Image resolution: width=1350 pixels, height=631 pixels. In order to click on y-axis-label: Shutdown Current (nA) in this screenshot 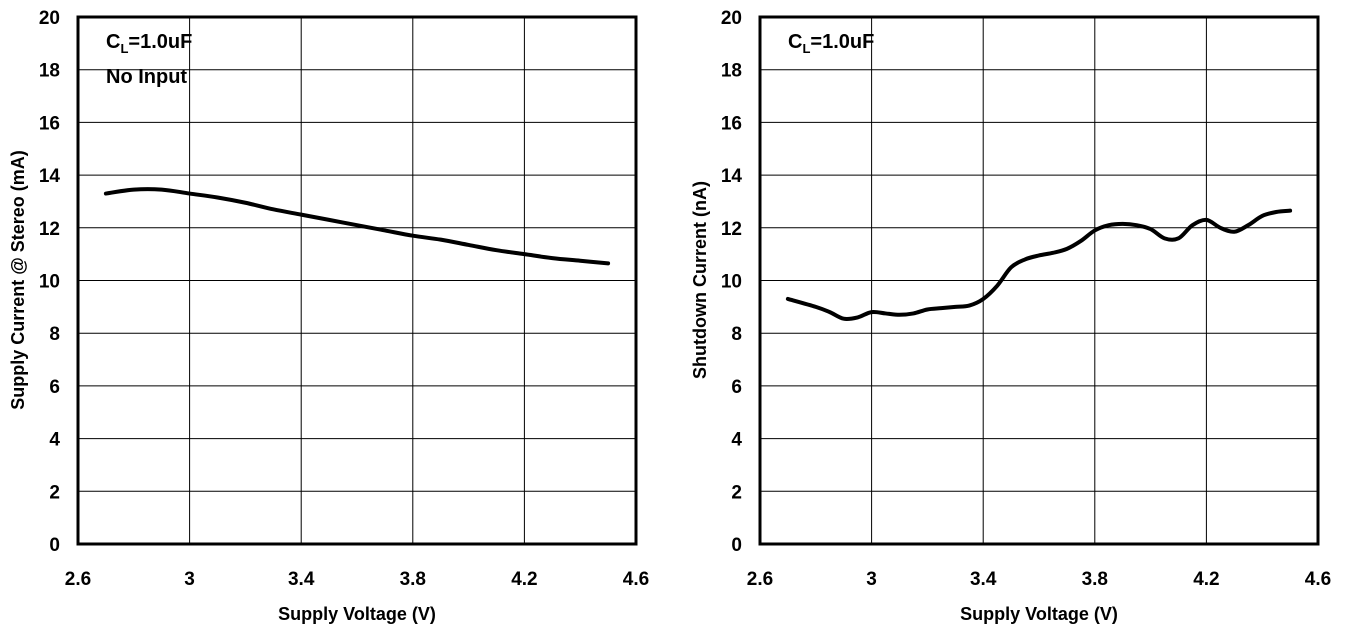, I will do `click(700, 280)`.